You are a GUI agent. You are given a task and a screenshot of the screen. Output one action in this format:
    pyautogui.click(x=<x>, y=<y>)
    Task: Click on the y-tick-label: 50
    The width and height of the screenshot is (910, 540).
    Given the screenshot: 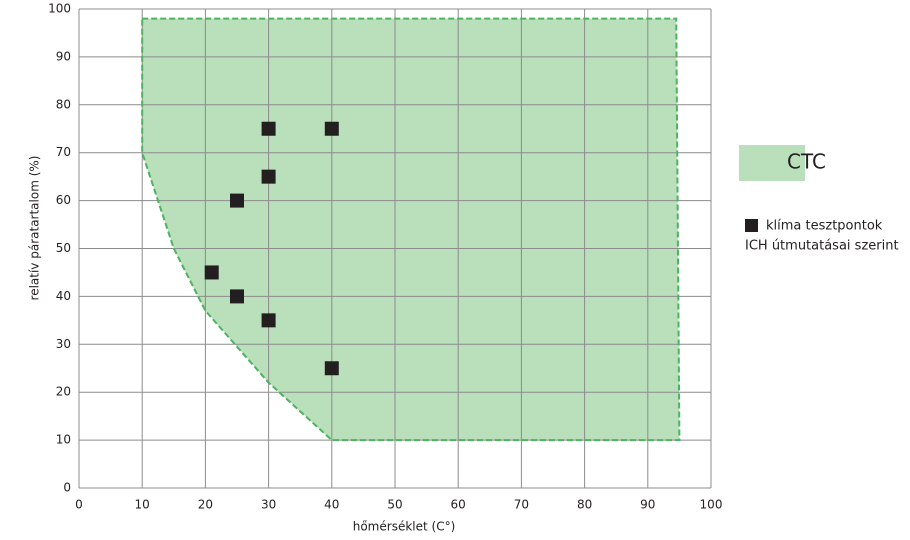 What is the action you would take?
    pyautogui.click(x=63, y=248)
    